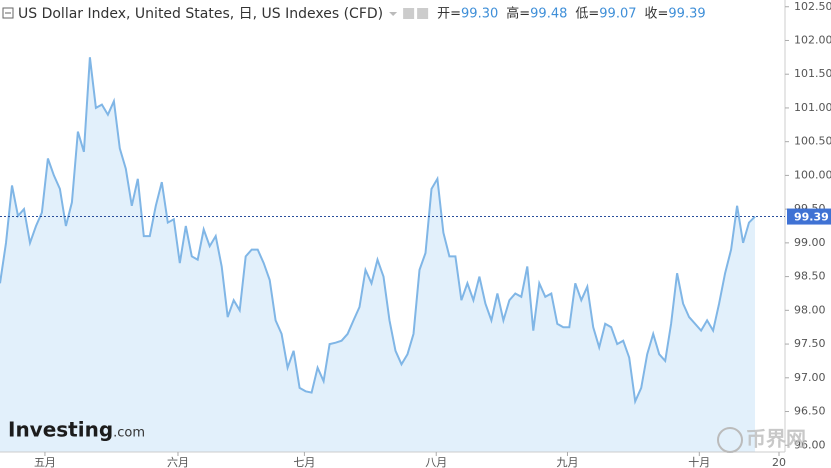 The width and height of the screenshot is (831, 468). I want to click on y-tick-label: 96.00, so click(810, 444).